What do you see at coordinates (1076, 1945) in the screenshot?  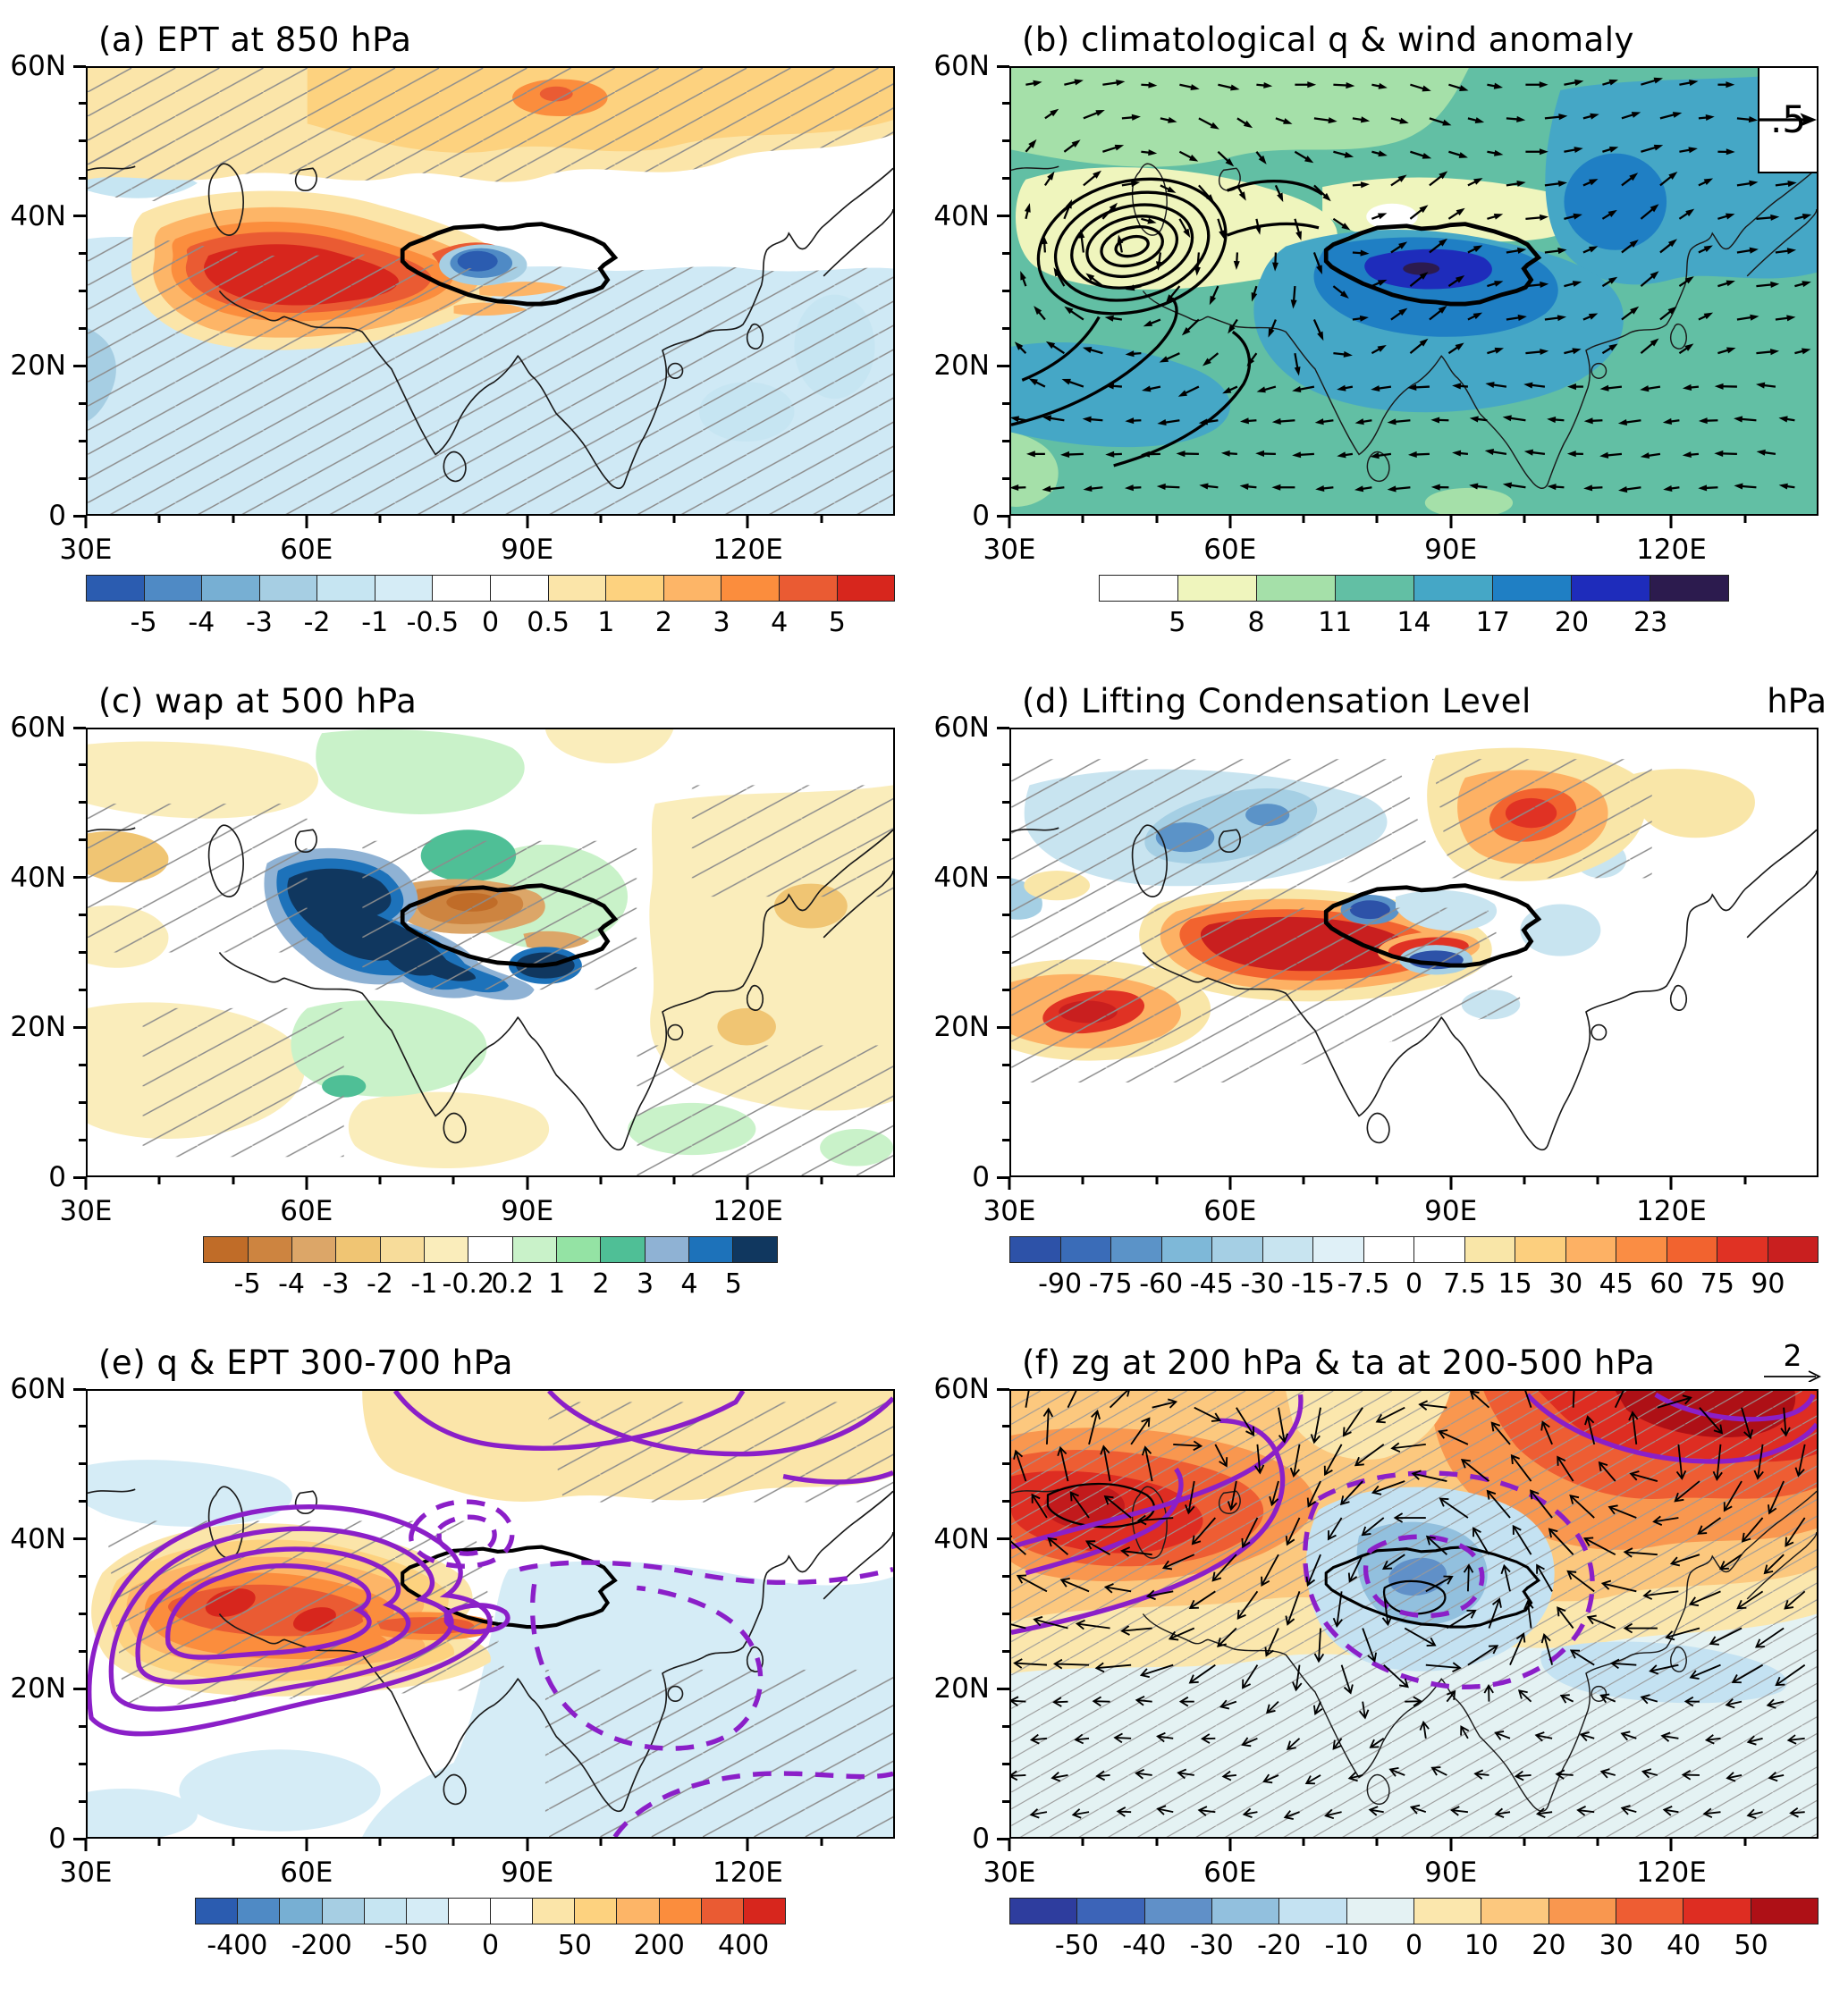 I see `colorbar-tick-label: -50` at bounding box center [1076, 1945].